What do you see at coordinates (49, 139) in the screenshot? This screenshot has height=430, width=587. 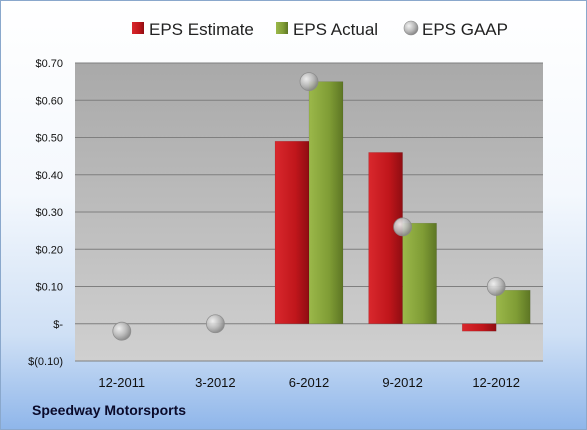 I see `y-tick-label: $0.50` at bounding box center [49, 139].